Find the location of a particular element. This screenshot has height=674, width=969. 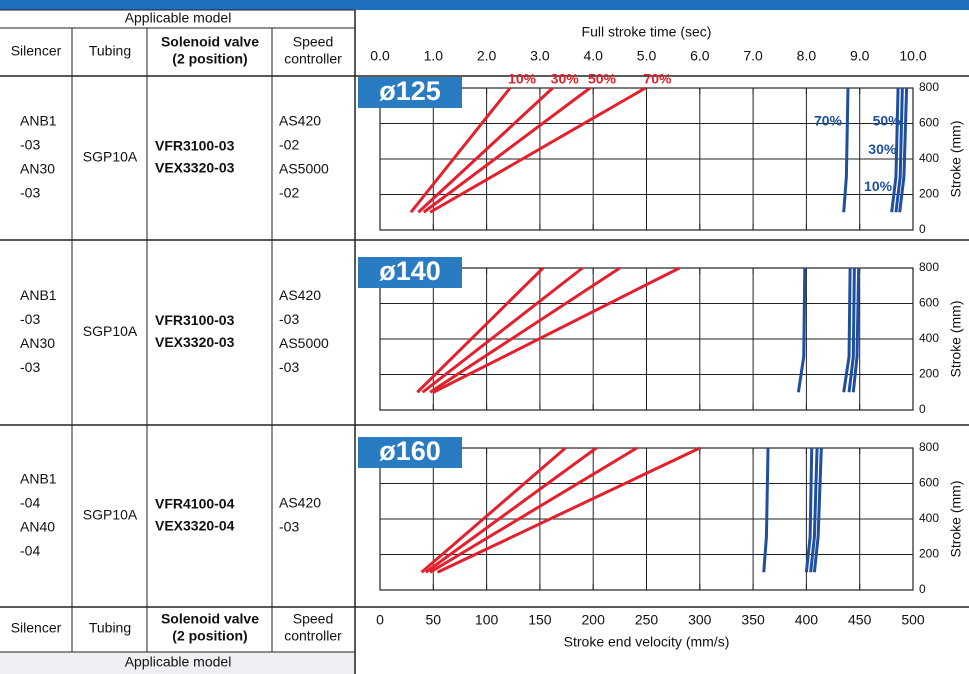

column-header: Speed is located at coordinates (313, 619).